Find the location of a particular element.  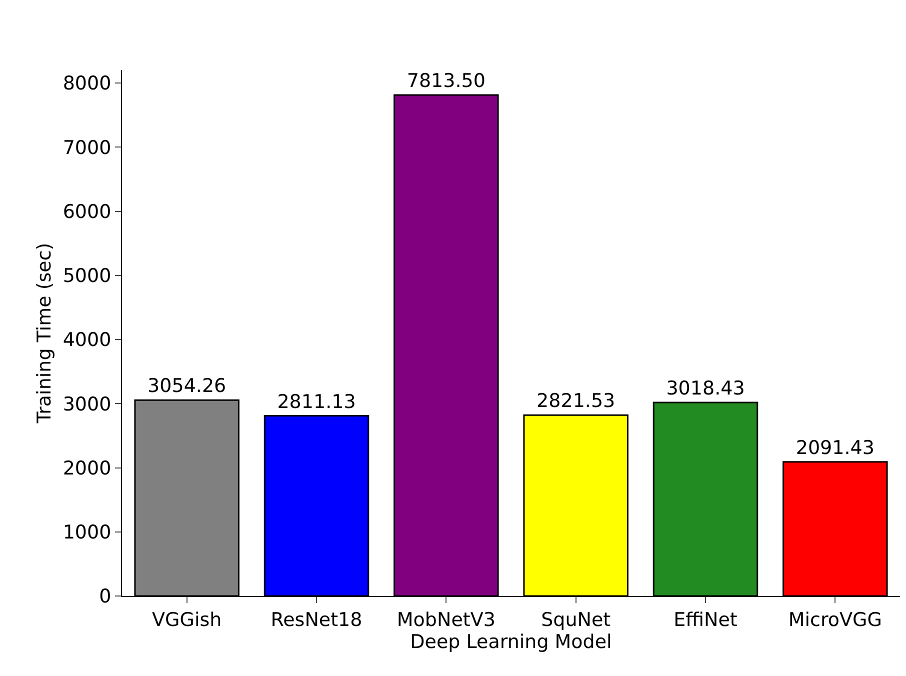

y-tick-label: 8000 is located at coordinates (87, 83).